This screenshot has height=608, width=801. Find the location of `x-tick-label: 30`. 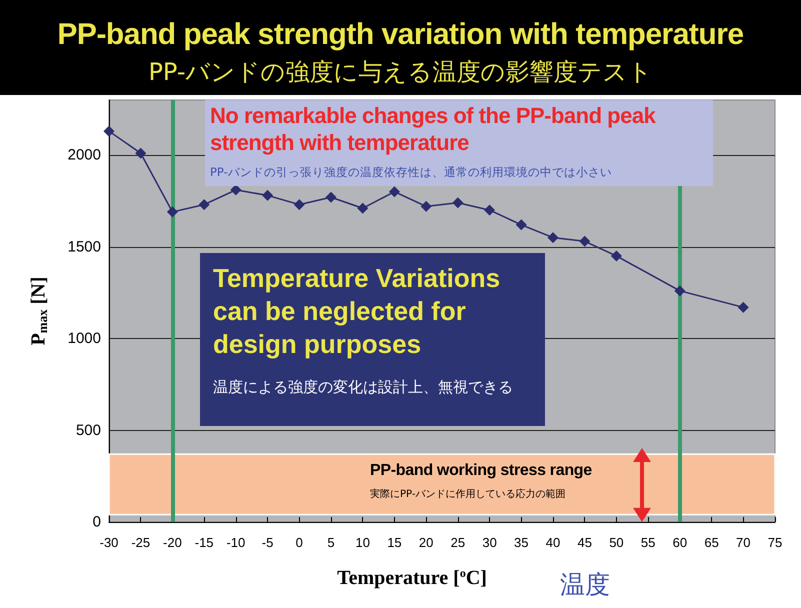

x-tick-label: 30 is located at coordinates (489, 542).